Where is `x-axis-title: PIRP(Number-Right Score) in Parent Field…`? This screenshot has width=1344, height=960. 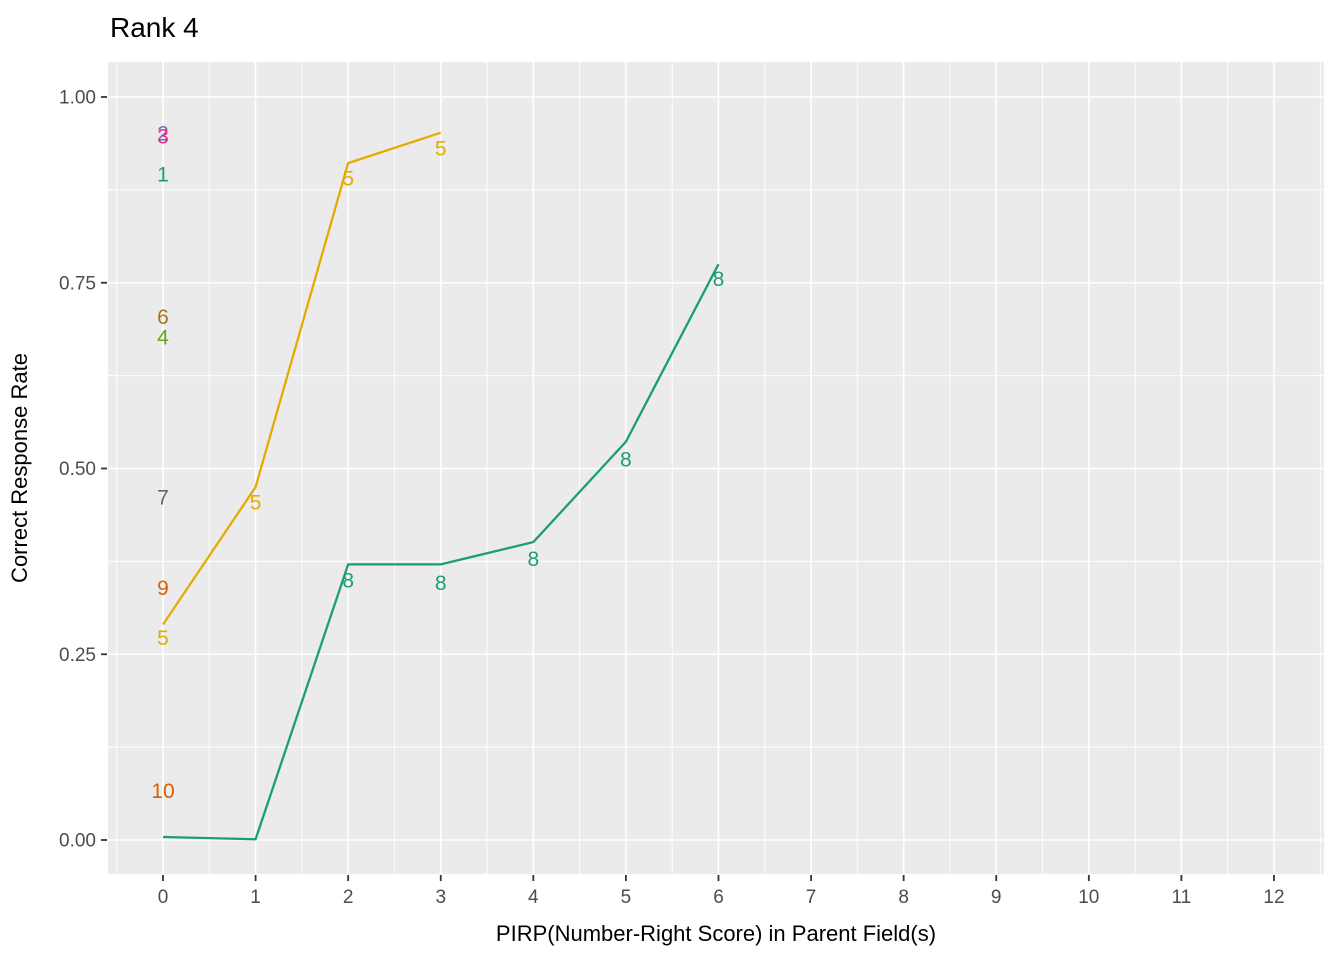 x-axis-title: PIRP(Number-Right Score) in Parent Field… is located at coordinates (716, 933).